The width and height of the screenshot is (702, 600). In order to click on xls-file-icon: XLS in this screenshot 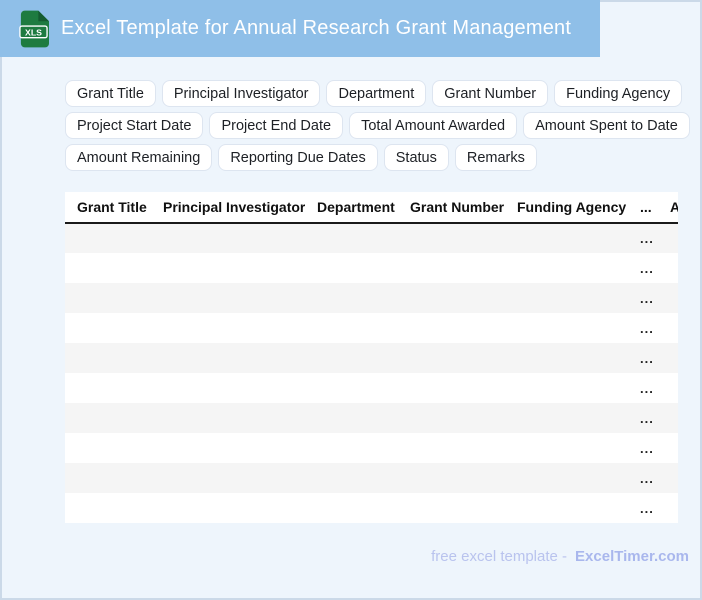, I will do `click(33, 29)`.